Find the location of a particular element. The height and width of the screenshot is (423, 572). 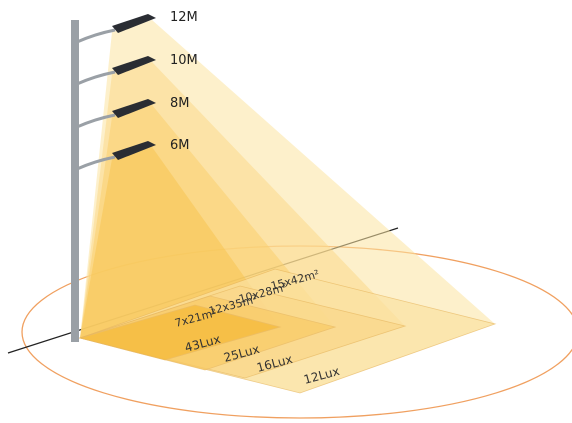

arms is located at coordinates (96, 99).